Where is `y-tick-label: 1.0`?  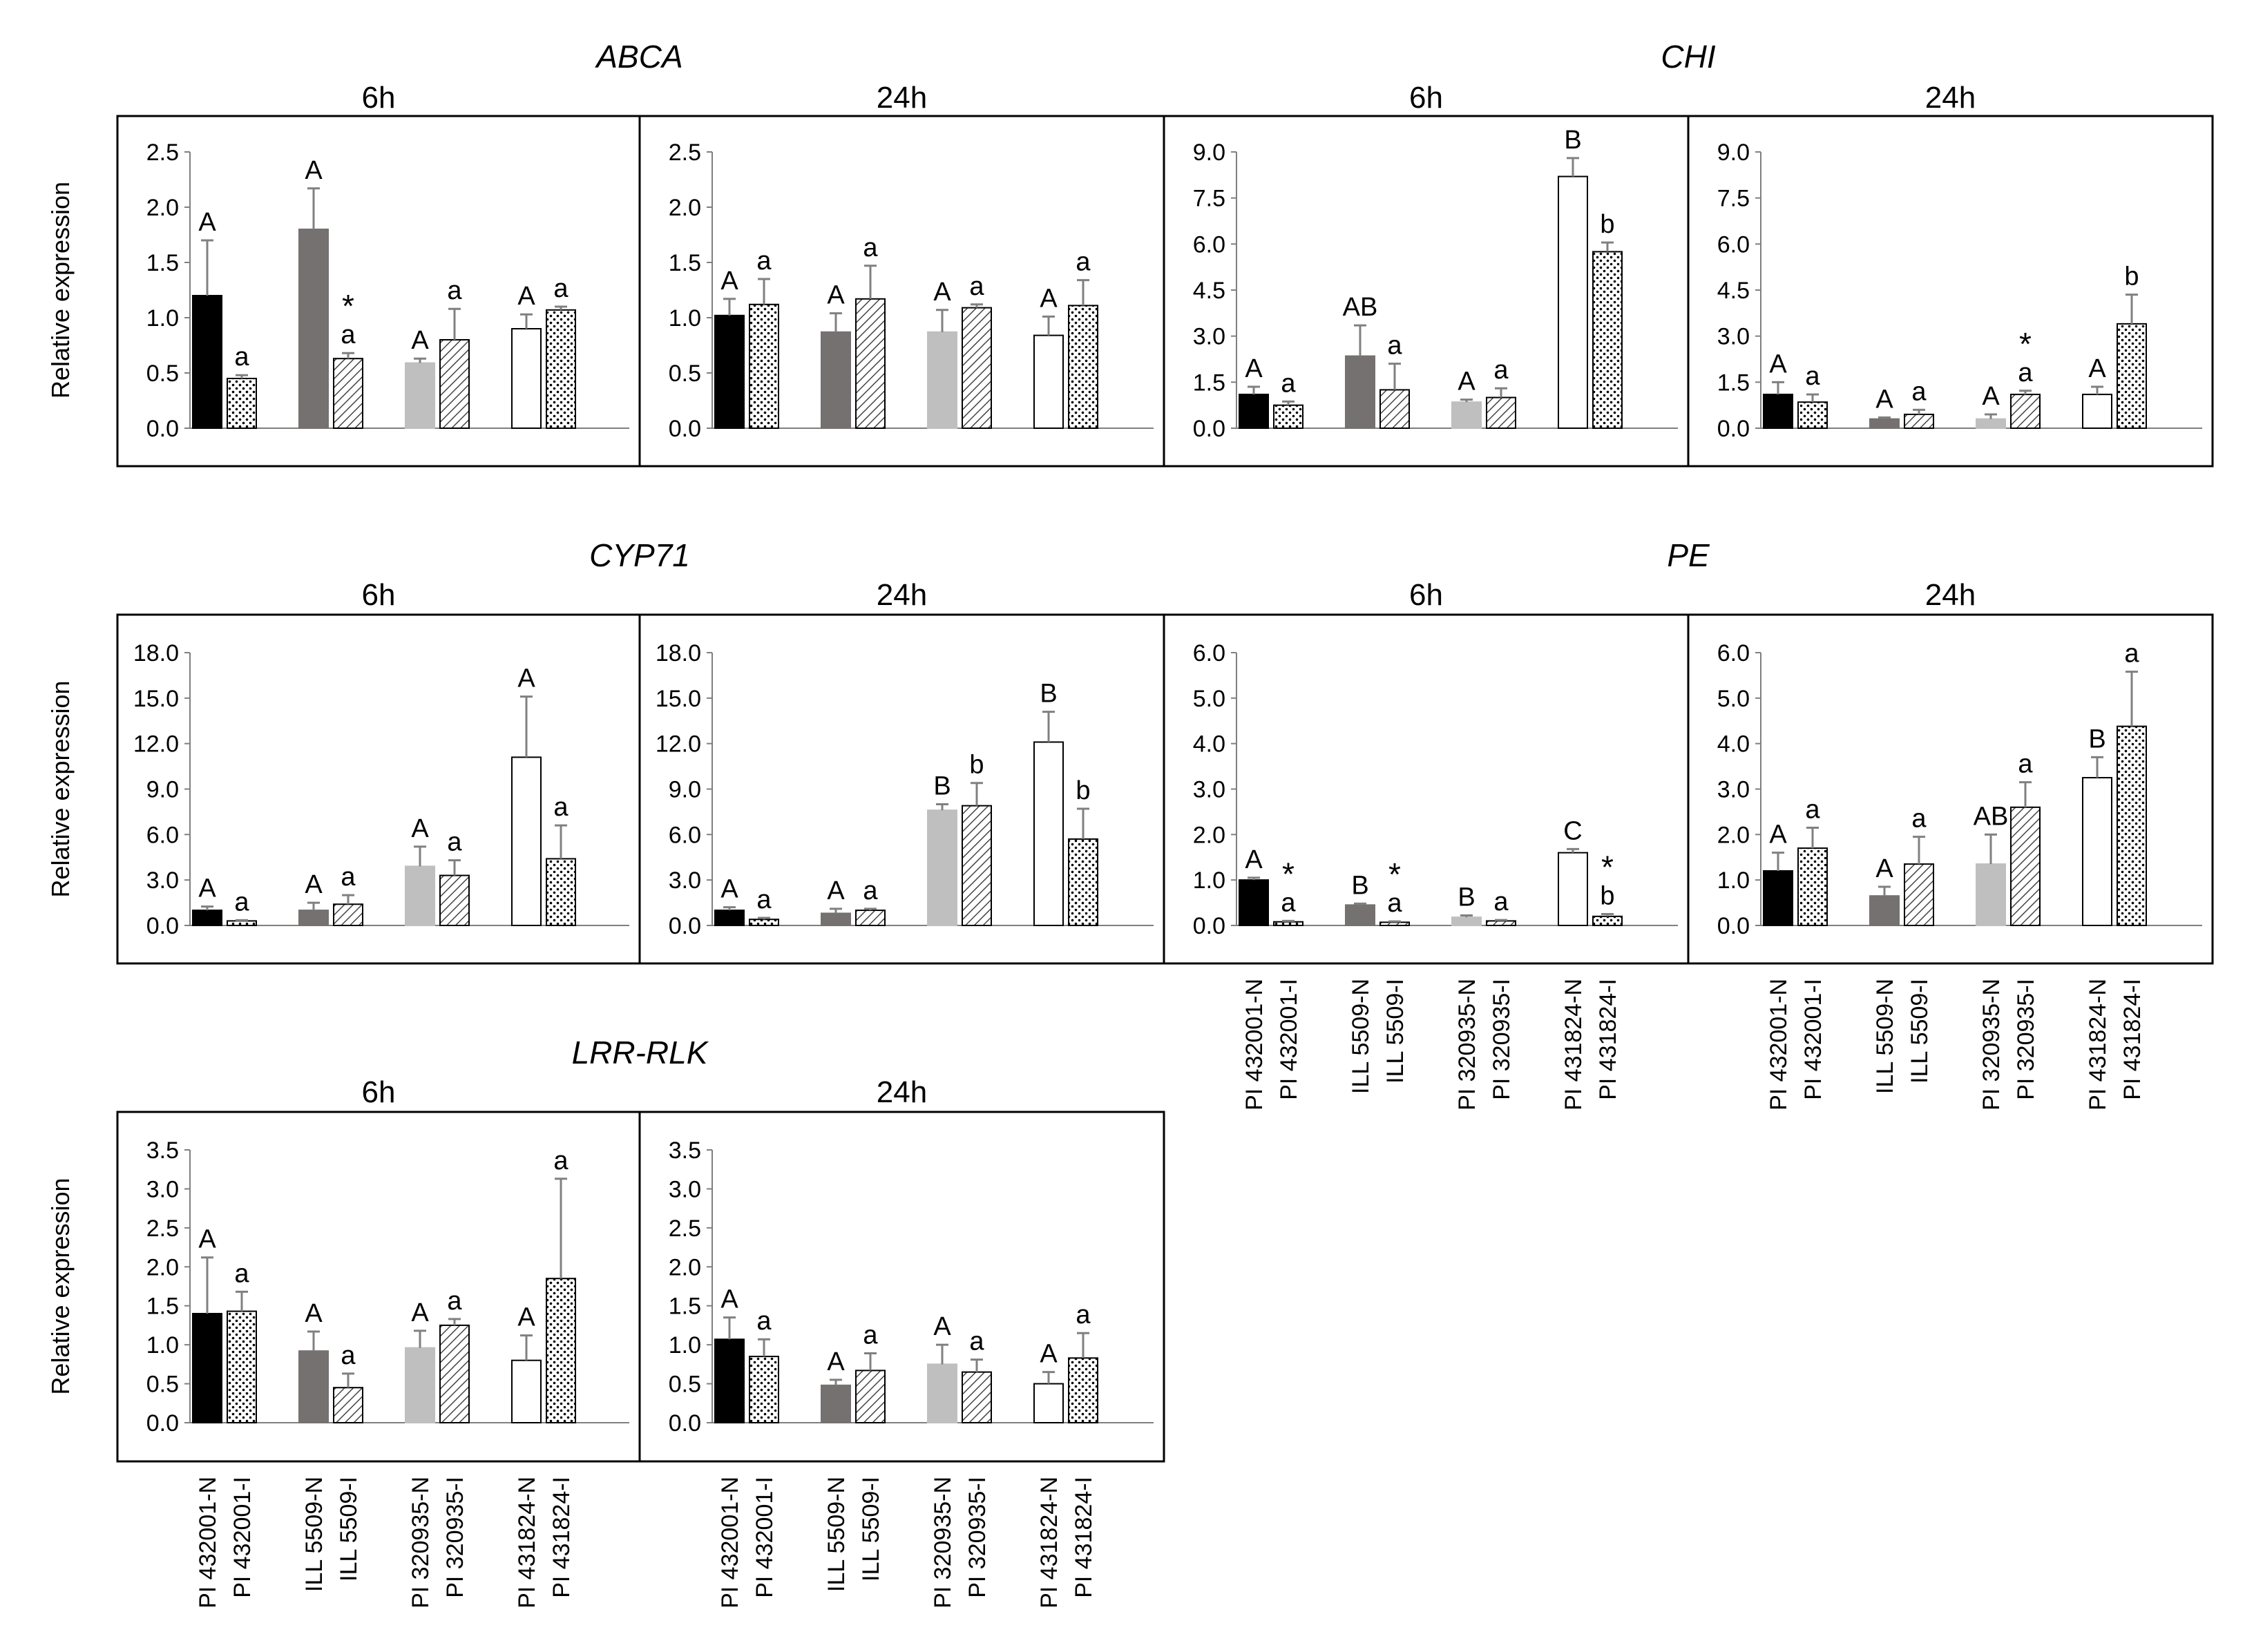 y-tick-label: 1.0 is located at coordinates (162, 318).